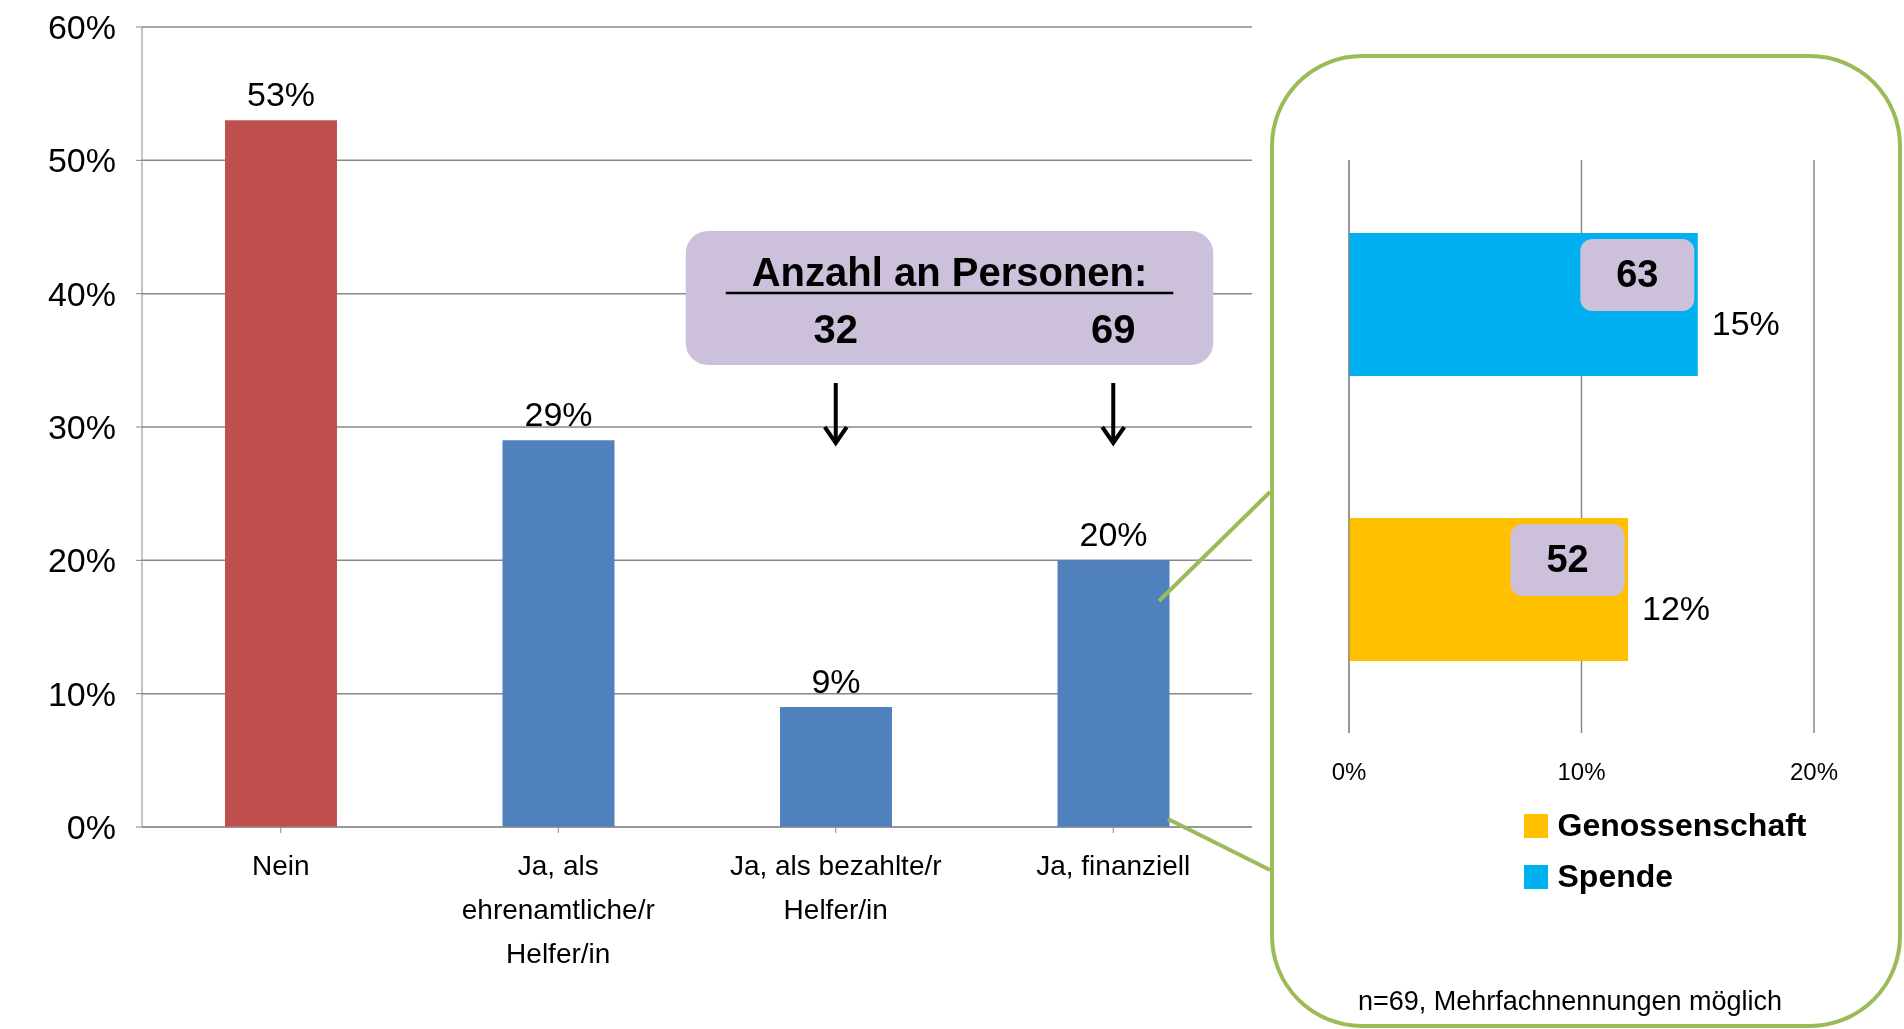  What do you see at coordinates (835, 887) in the screenshot?
I see `x-tick-label: Ja, als bezahlte/r Helfer/in` at bounding box center [835, 887].